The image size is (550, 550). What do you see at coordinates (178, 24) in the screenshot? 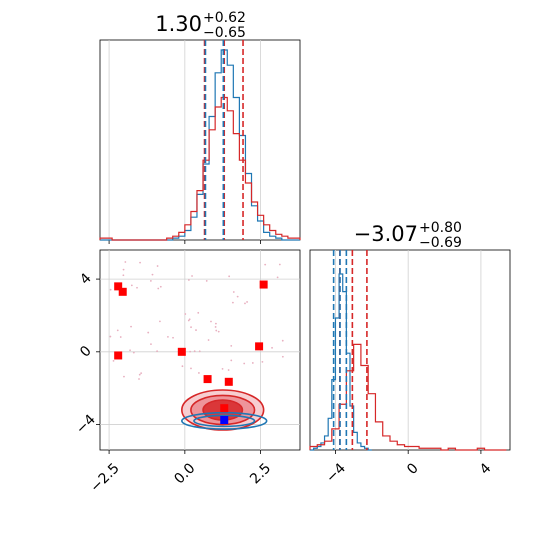
I see `panel-top-left-title: 1.30` at bounding box center [178, 24].